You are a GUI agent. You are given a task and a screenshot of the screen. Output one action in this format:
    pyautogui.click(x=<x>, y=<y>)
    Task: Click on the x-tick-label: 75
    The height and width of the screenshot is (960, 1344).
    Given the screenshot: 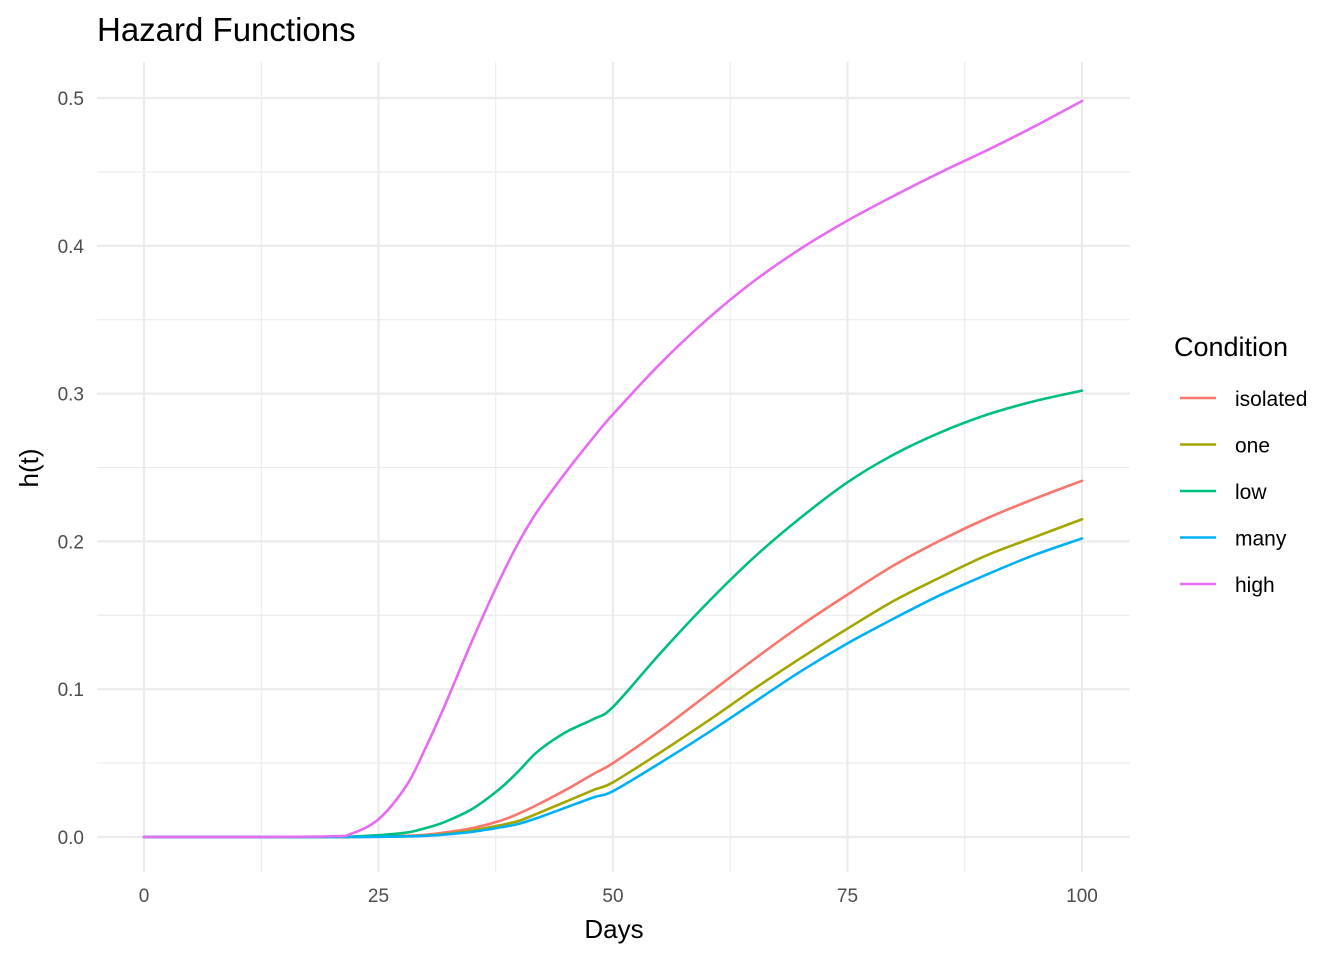 What is the action you would take?
    pyautogui.click(x=847, y=896)
    